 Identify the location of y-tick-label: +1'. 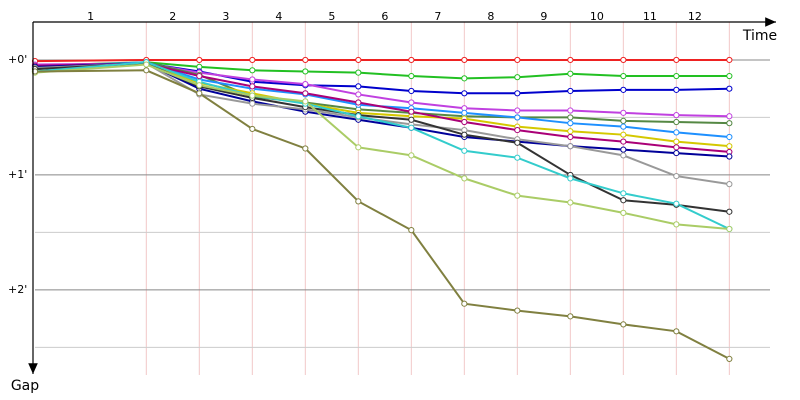
(17, 174).